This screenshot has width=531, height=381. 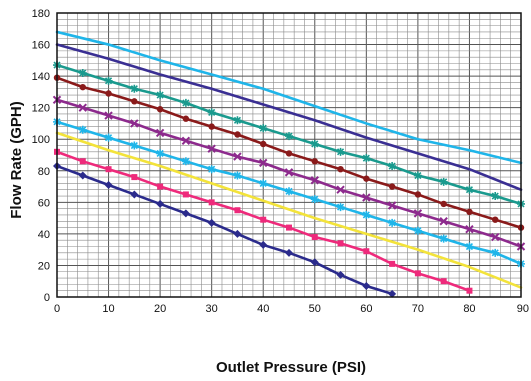 I want to click on y-tick-label: 140, so click(x=41, y=77).